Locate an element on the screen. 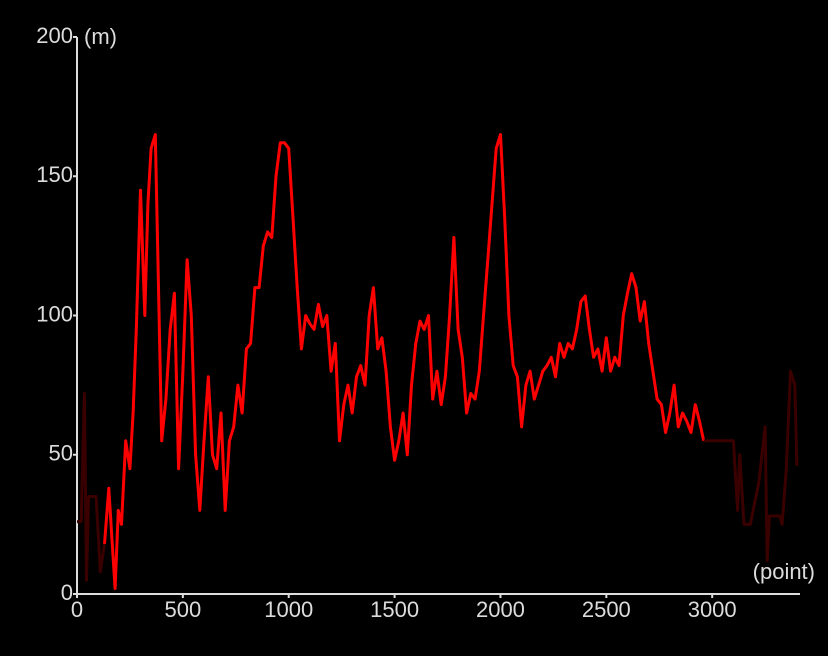 Image resolution: width=828 pixels, height=656 pixels. x-tick-label: 3000 is located at coordinates (712, 609).